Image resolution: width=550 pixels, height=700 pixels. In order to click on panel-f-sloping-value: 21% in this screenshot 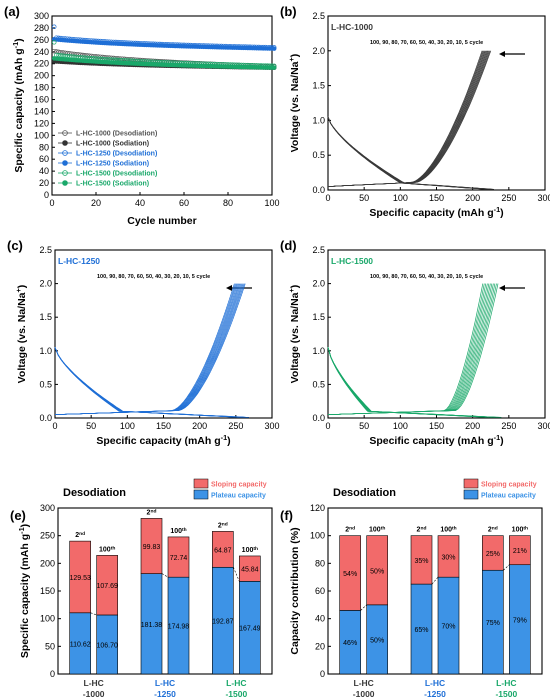, I will do `click(520, 551)`.